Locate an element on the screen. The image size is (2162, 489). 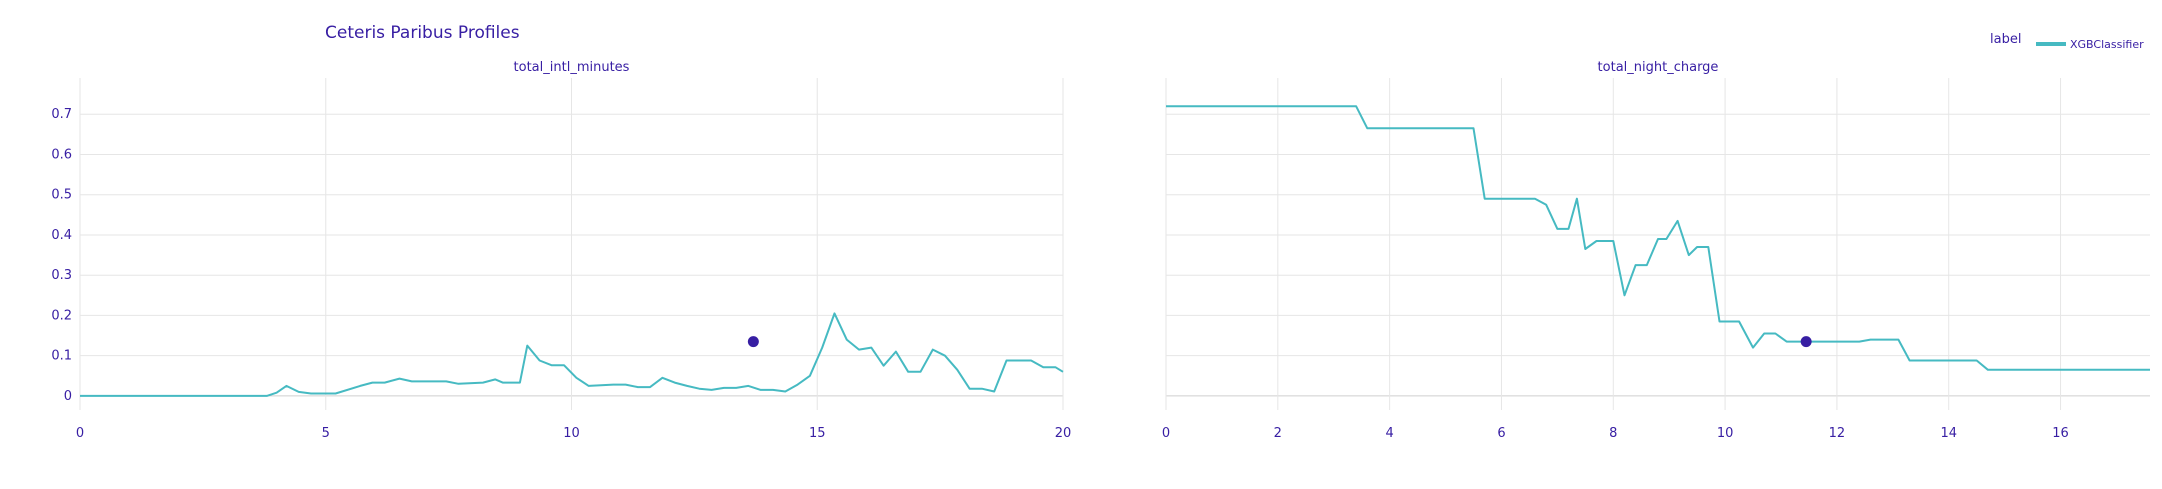
x-tick-label: 14 is located at coordinates (1948, 433).